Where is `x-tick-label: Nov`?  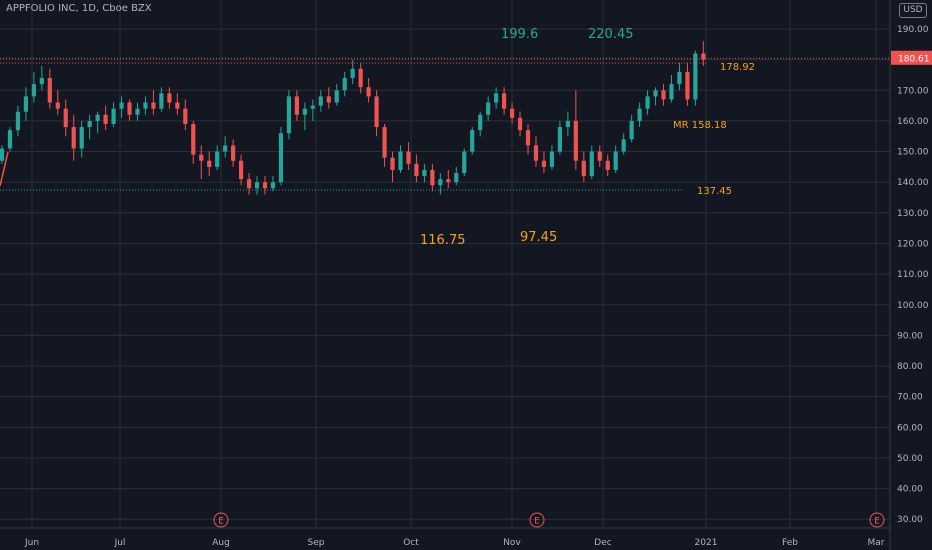
x-tick-label: Nov is located at coordinates (512, 543).